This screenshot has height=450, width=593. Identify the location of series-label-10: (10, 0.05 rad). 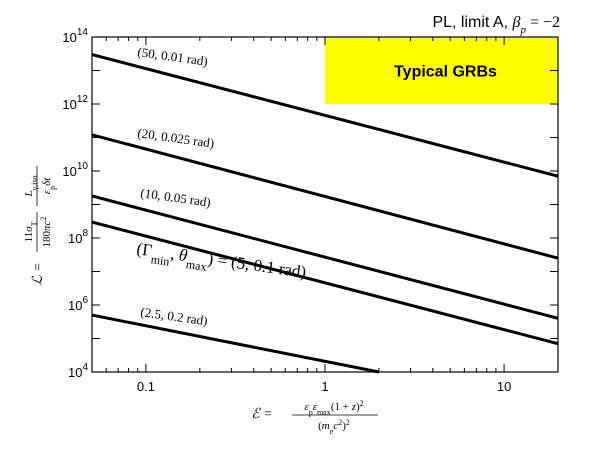
(176, 197).